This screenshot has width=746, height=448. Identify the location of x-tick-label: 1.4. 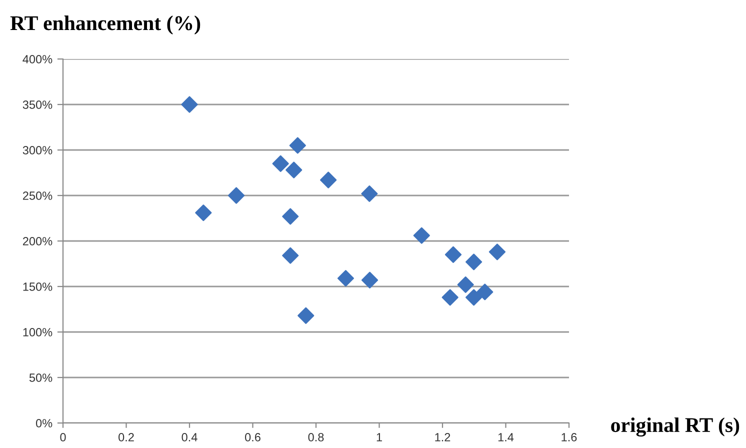
(506, 437).